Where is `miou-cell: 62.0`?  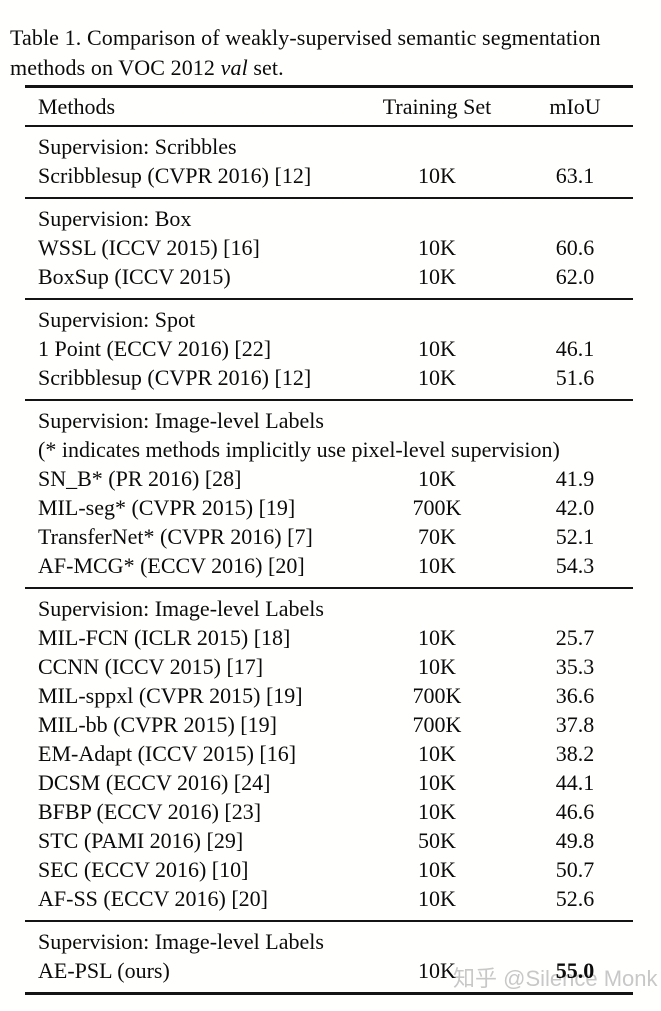 miou-cell: 62.0 is located at coordinates (575, 276).